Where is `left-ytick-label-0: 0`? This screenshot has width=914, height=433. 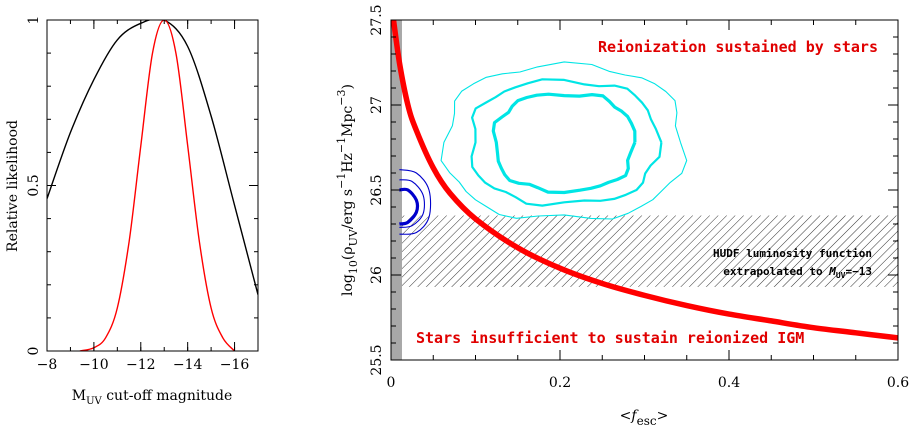
left-ytick-label-0: 0 is located at coordinates (34, 351).